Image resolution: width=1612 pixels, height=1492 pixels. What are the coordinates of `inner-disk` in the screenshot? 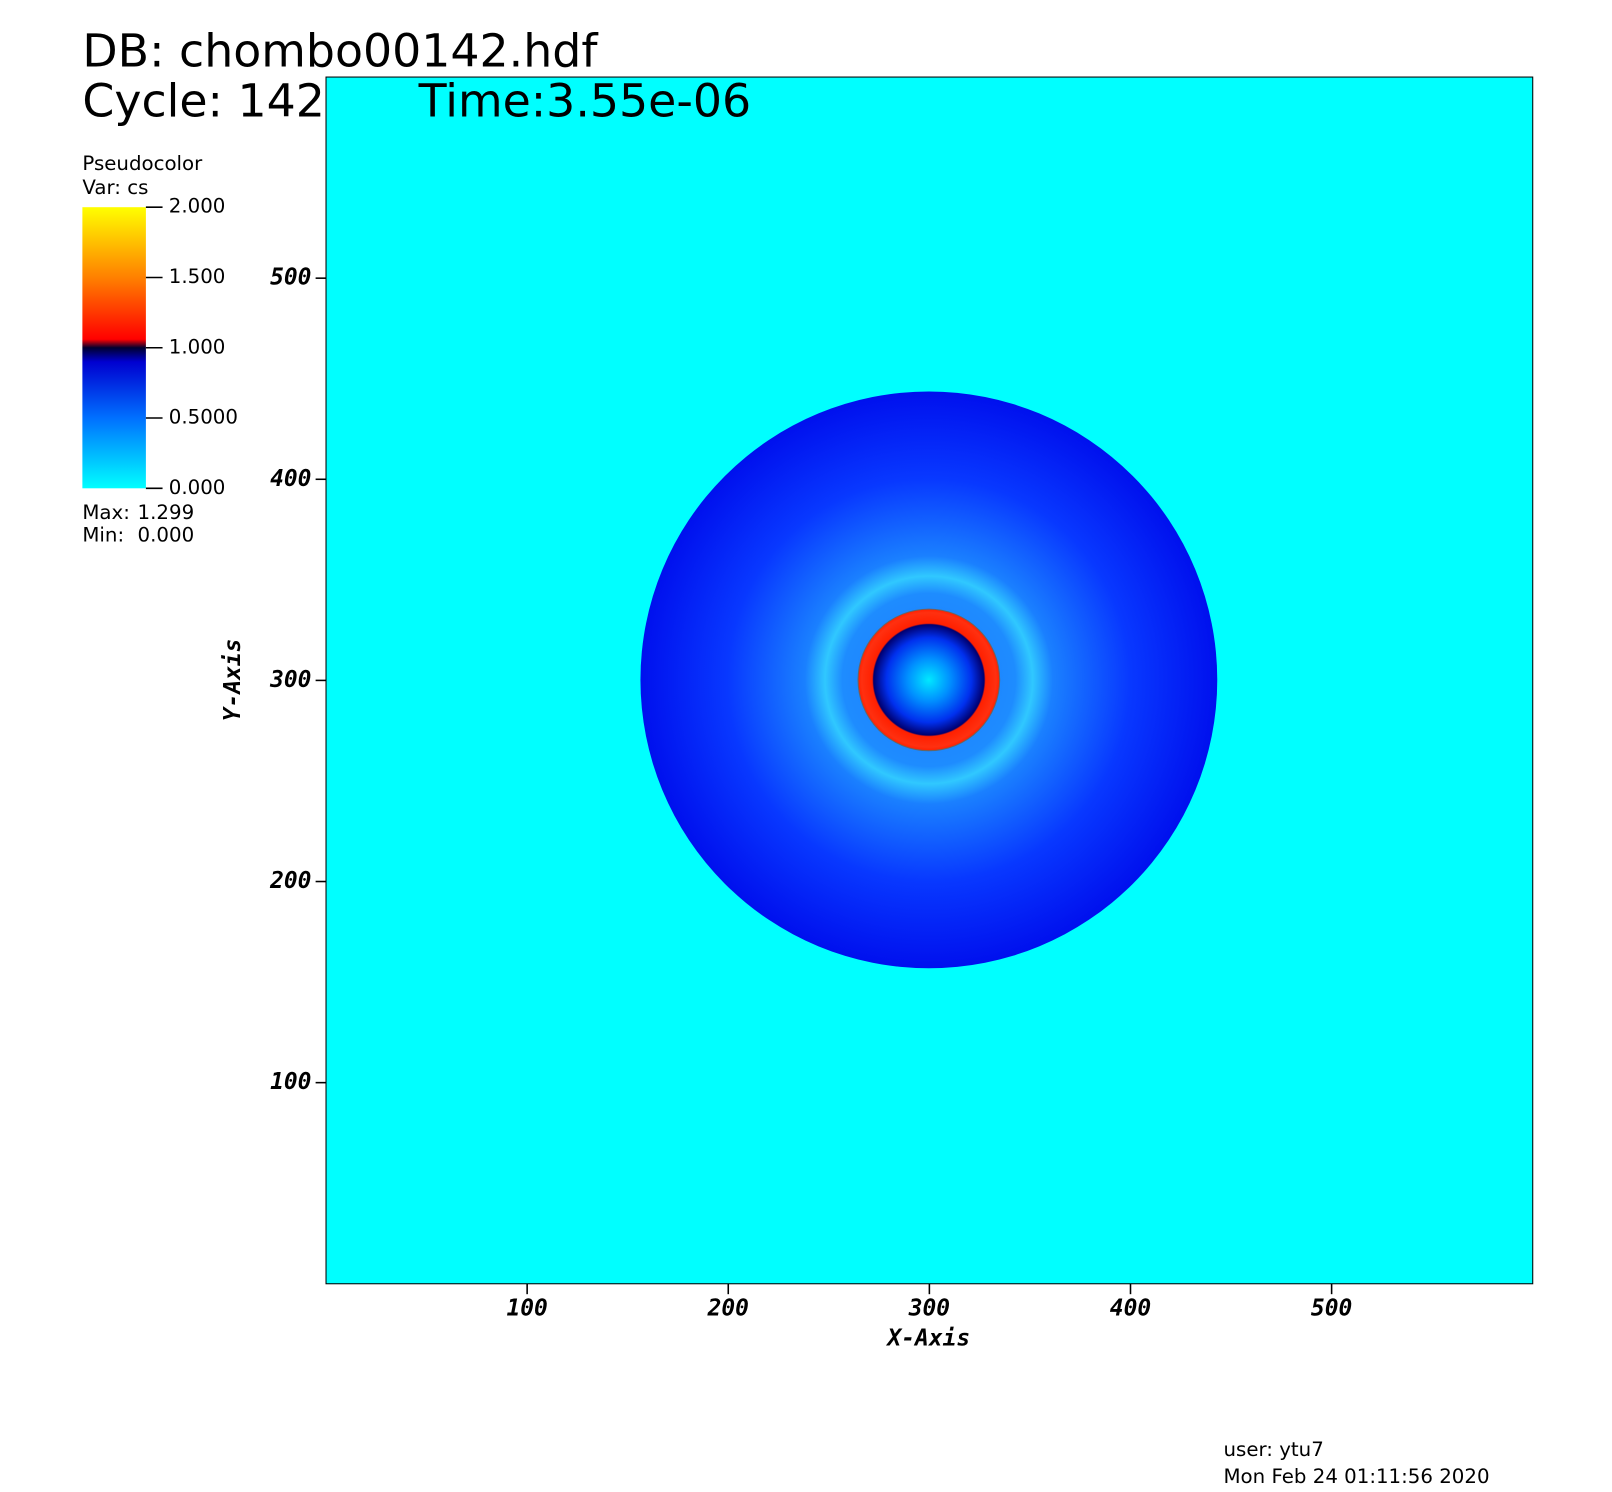 It's located at (929, 680).